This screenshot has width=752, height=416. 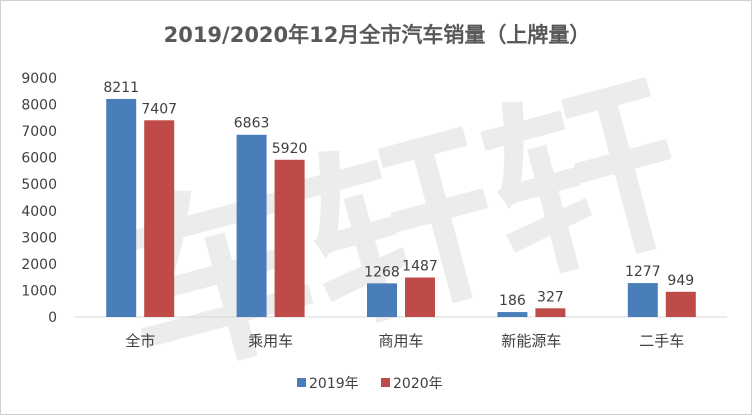 I want to click on data-label: 1487, so click(x=420, y=267).